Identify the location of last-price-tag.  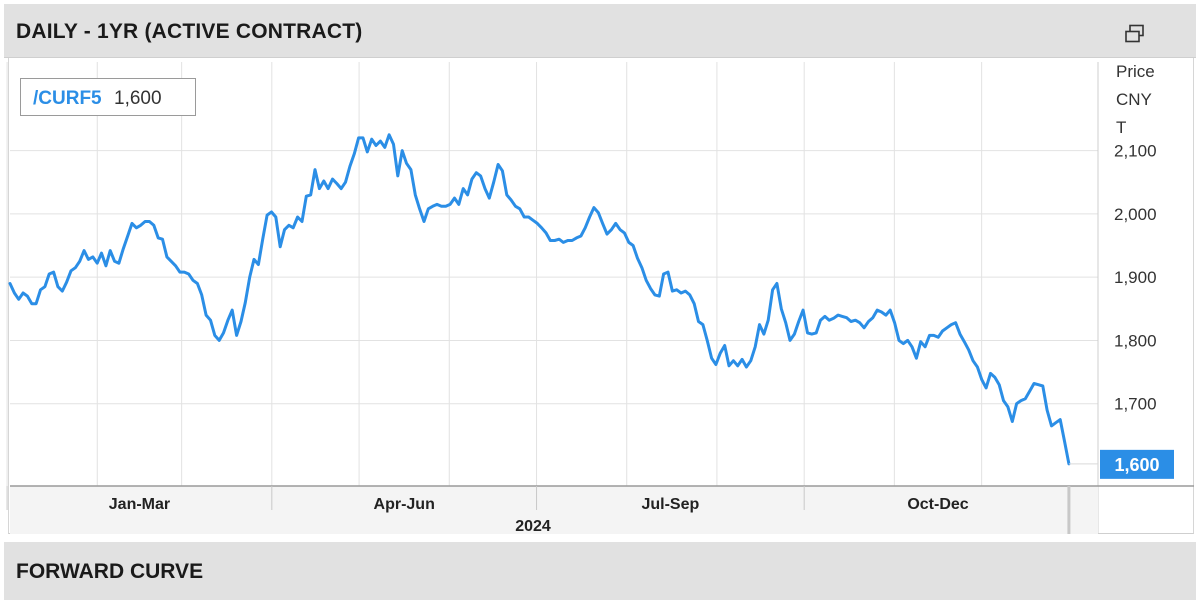
(1137, 464).